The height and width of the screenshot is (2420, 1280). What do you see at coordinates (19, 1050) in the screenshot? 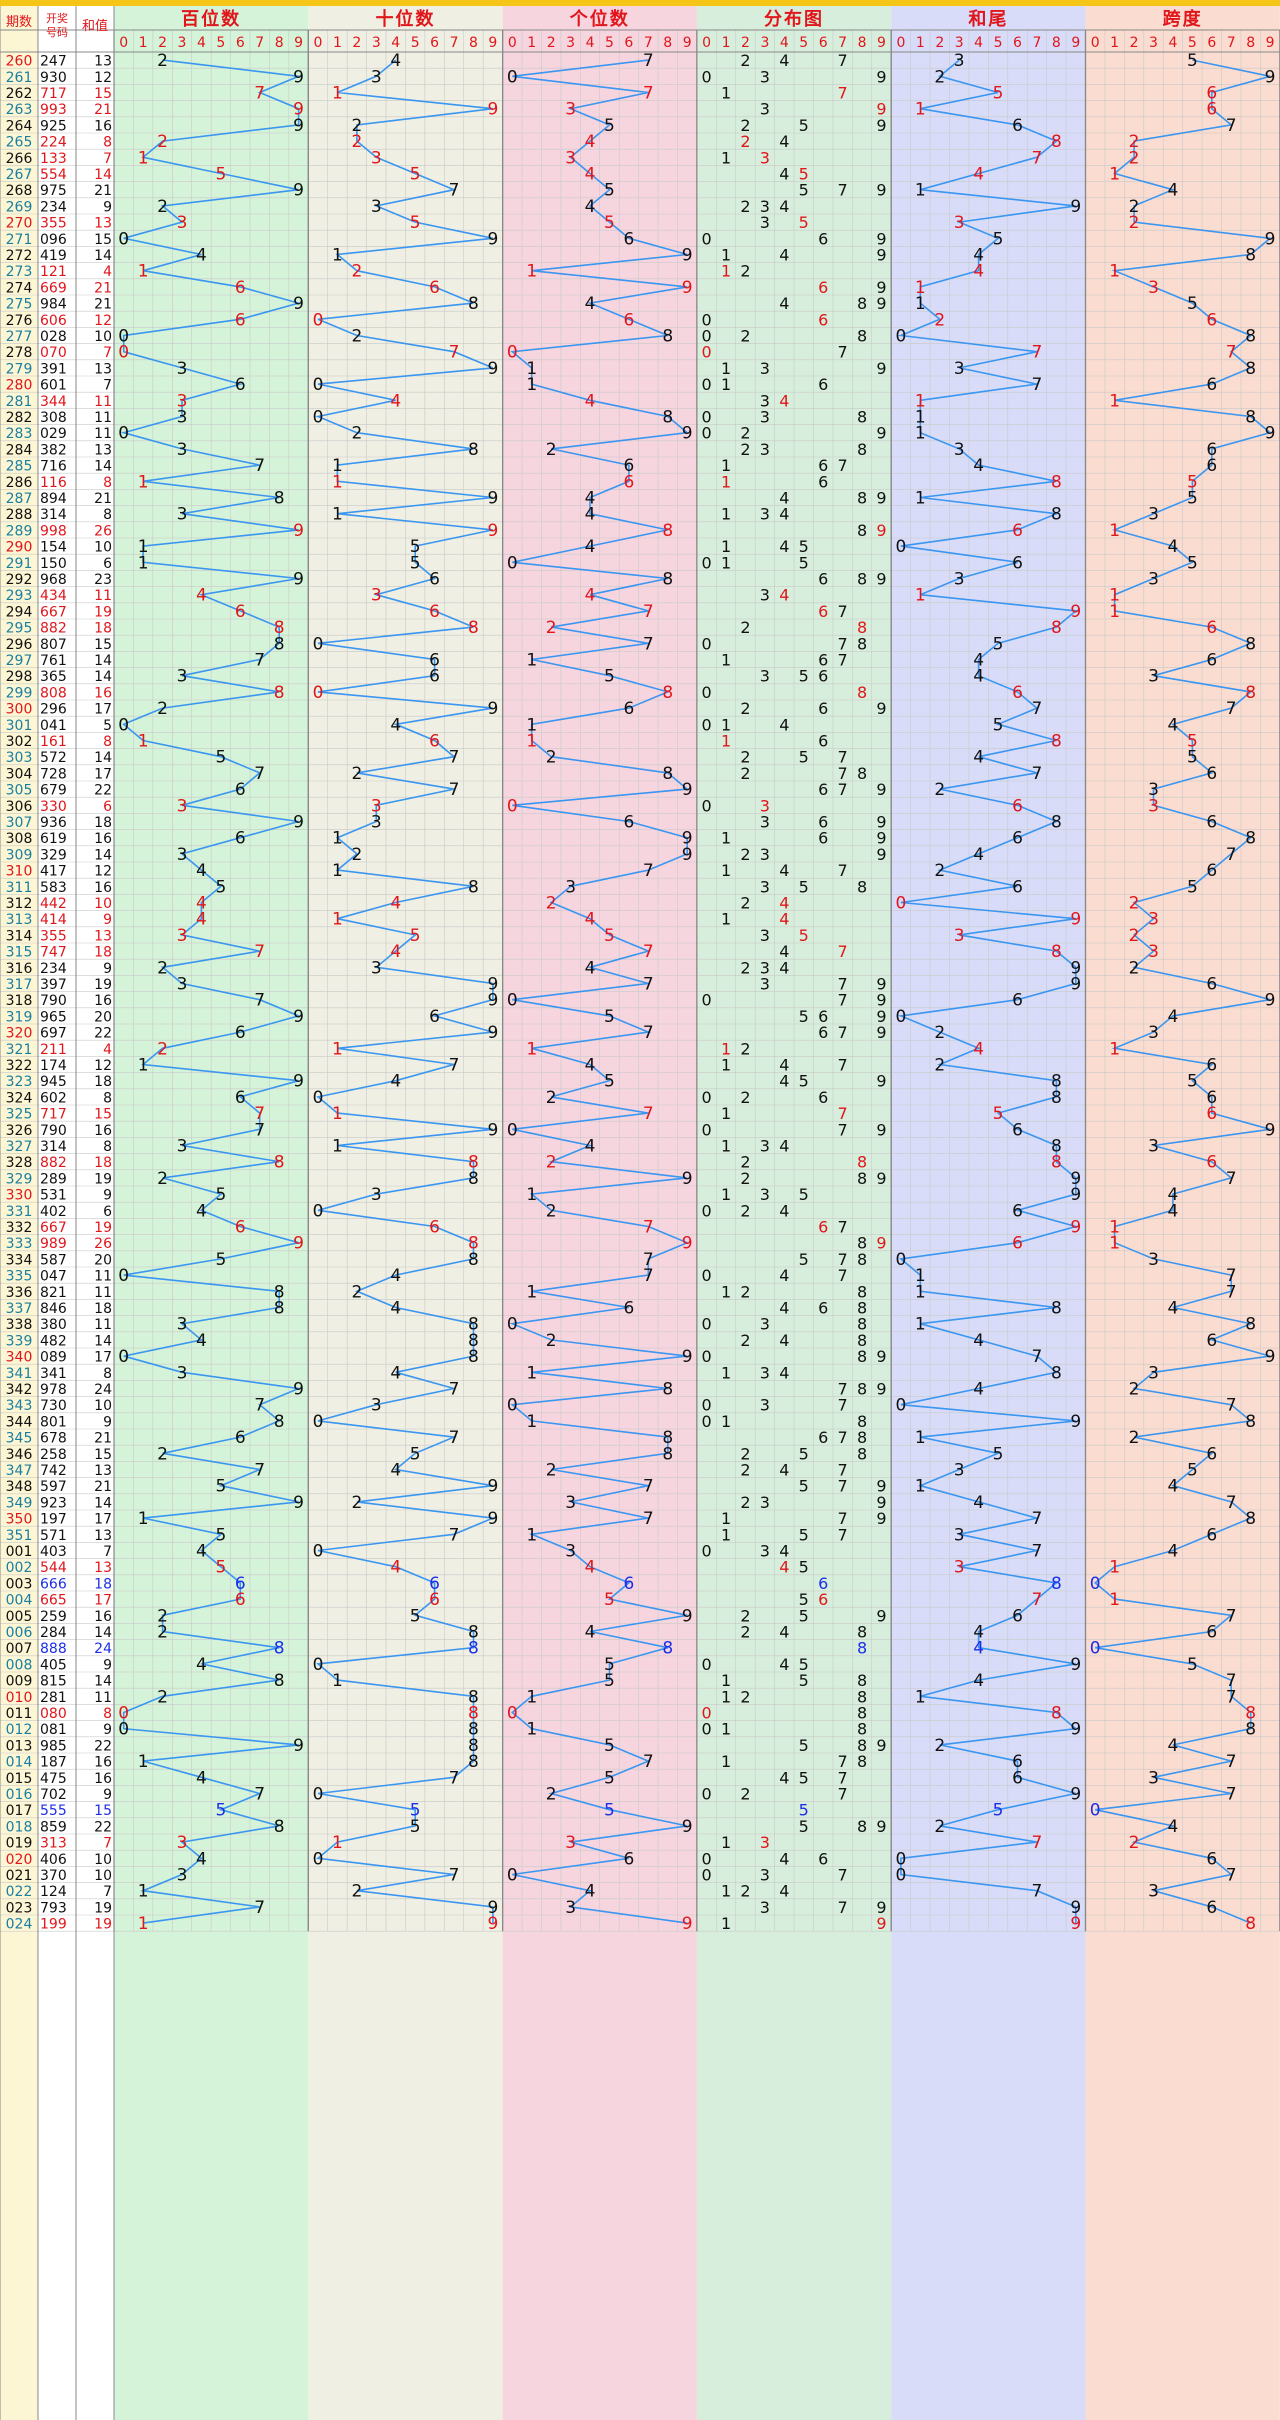
I see `period-cell: 321` at bounding box center [19, 1050].